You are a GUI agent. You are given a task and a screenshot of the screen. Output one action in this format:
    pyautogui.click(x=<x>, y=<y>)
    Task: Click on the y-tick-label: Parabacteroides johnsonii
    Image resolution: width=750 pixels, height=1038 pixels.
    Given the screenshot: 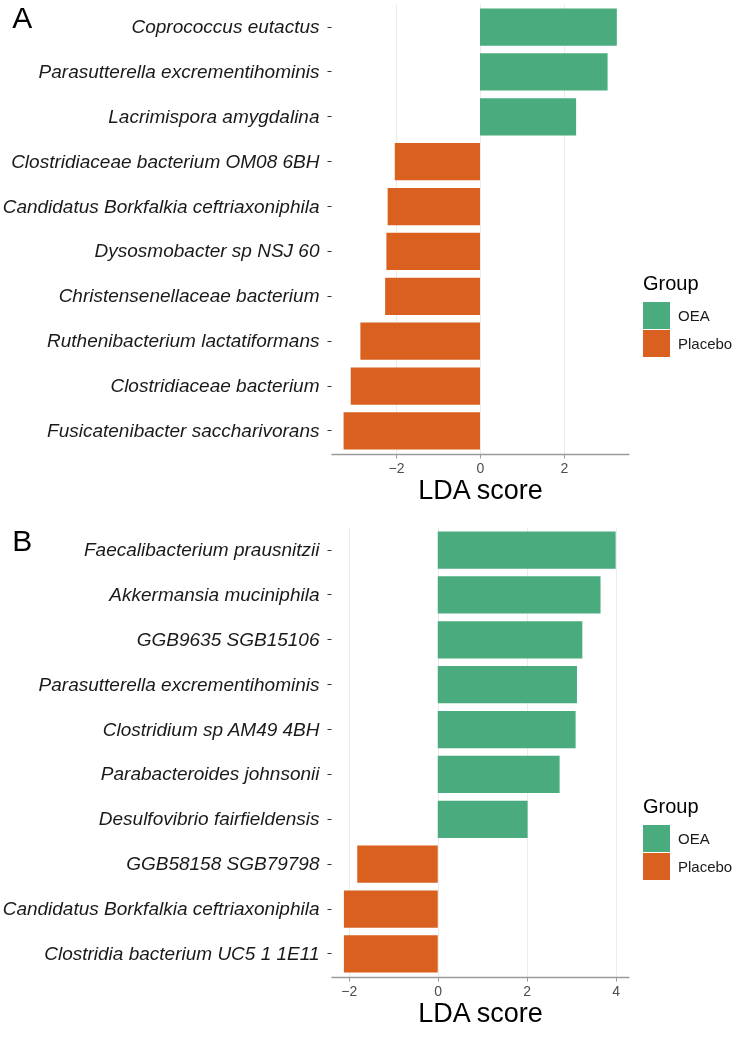 What is the action you would take?
    pyautogui.click(x=210, y=774)
    